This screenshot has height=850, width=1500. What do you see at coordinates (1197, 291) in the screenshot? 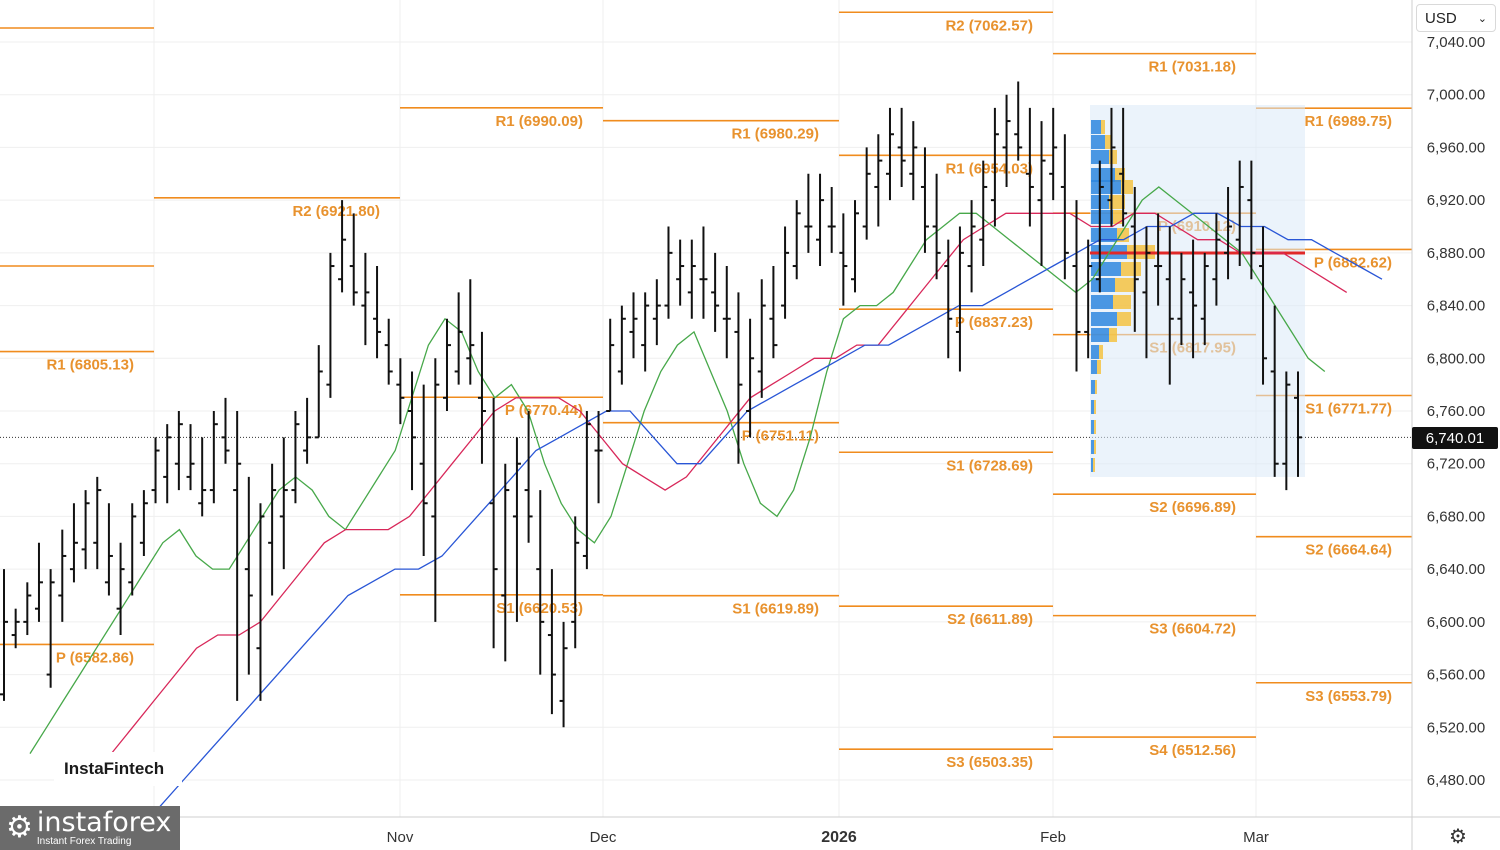
I see `volume-profile` at bounding box center [1197, 291].